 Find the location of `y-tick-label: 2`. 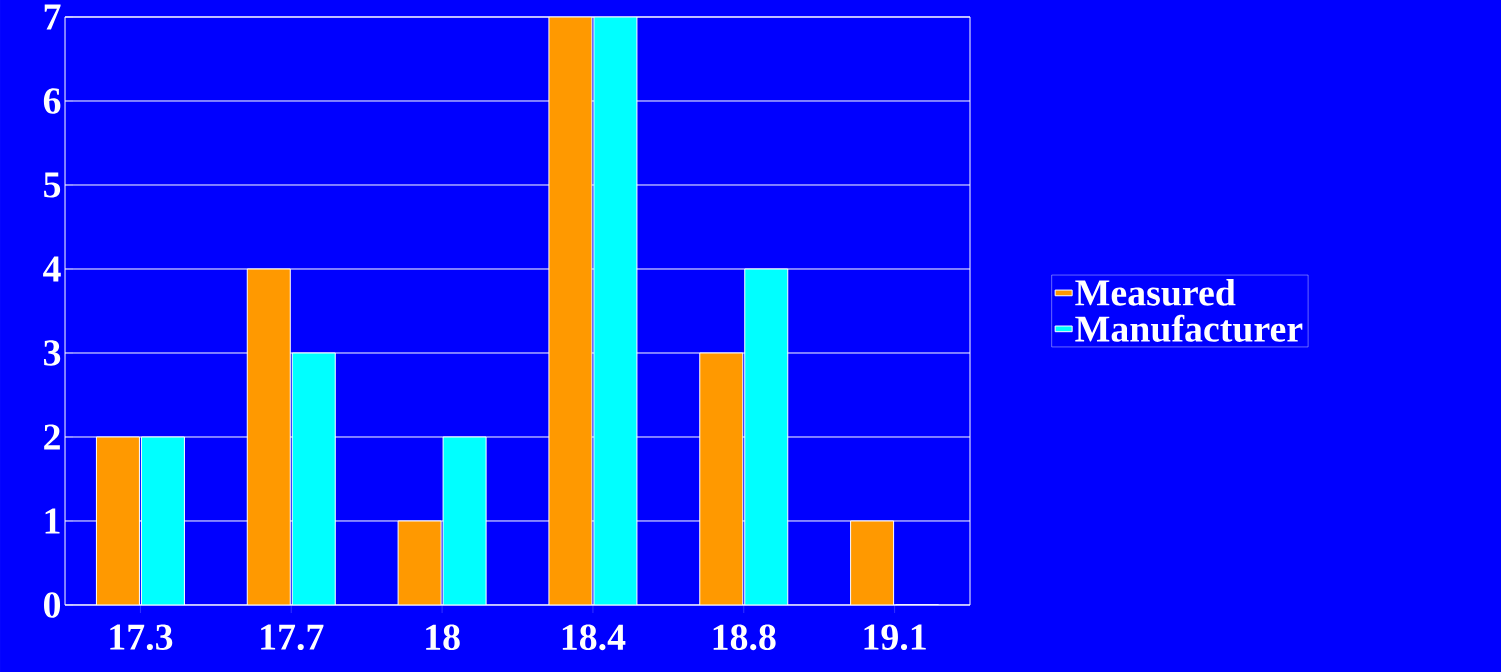

y-tick-label: 2 is located at coordinates (52, 437).